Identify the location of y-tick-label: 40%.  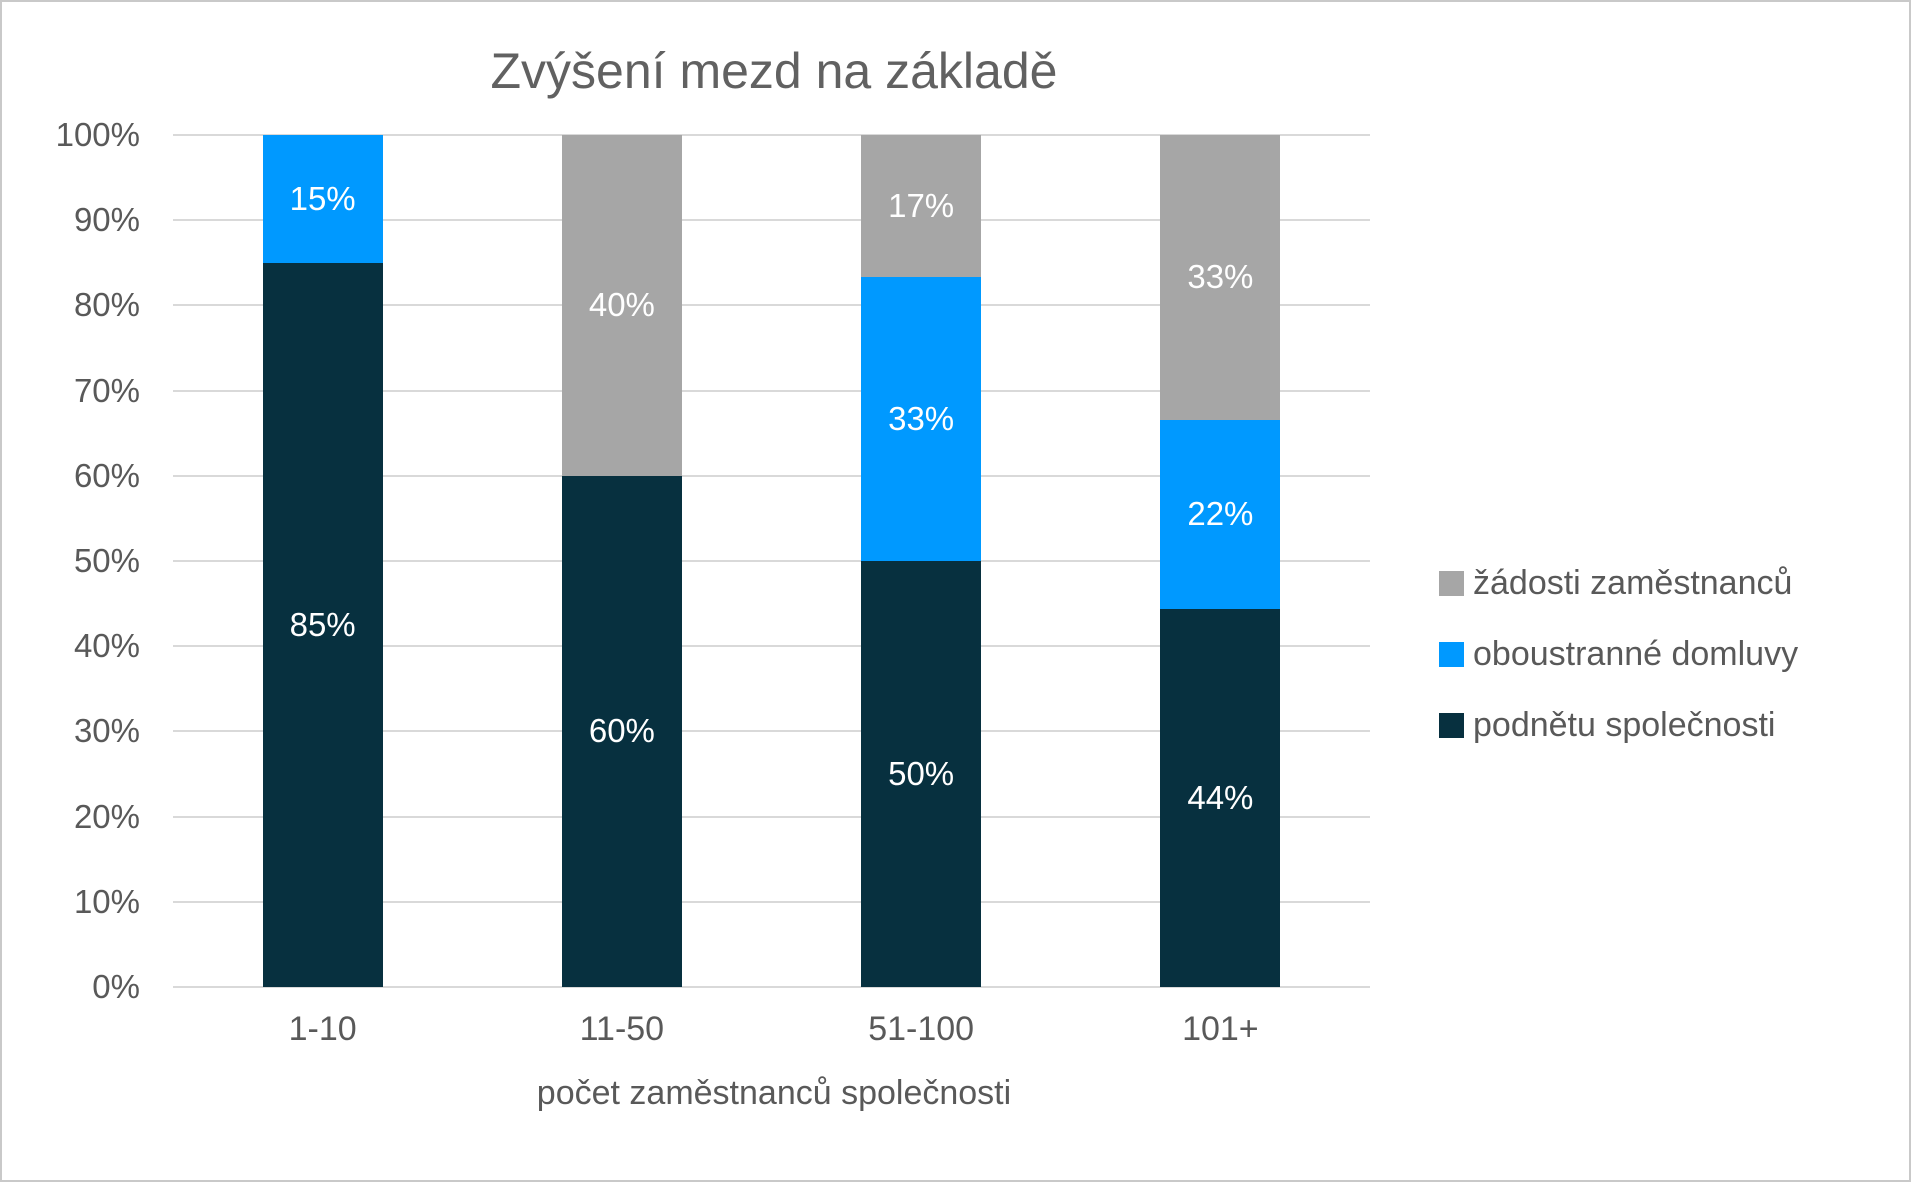
(106, 646).